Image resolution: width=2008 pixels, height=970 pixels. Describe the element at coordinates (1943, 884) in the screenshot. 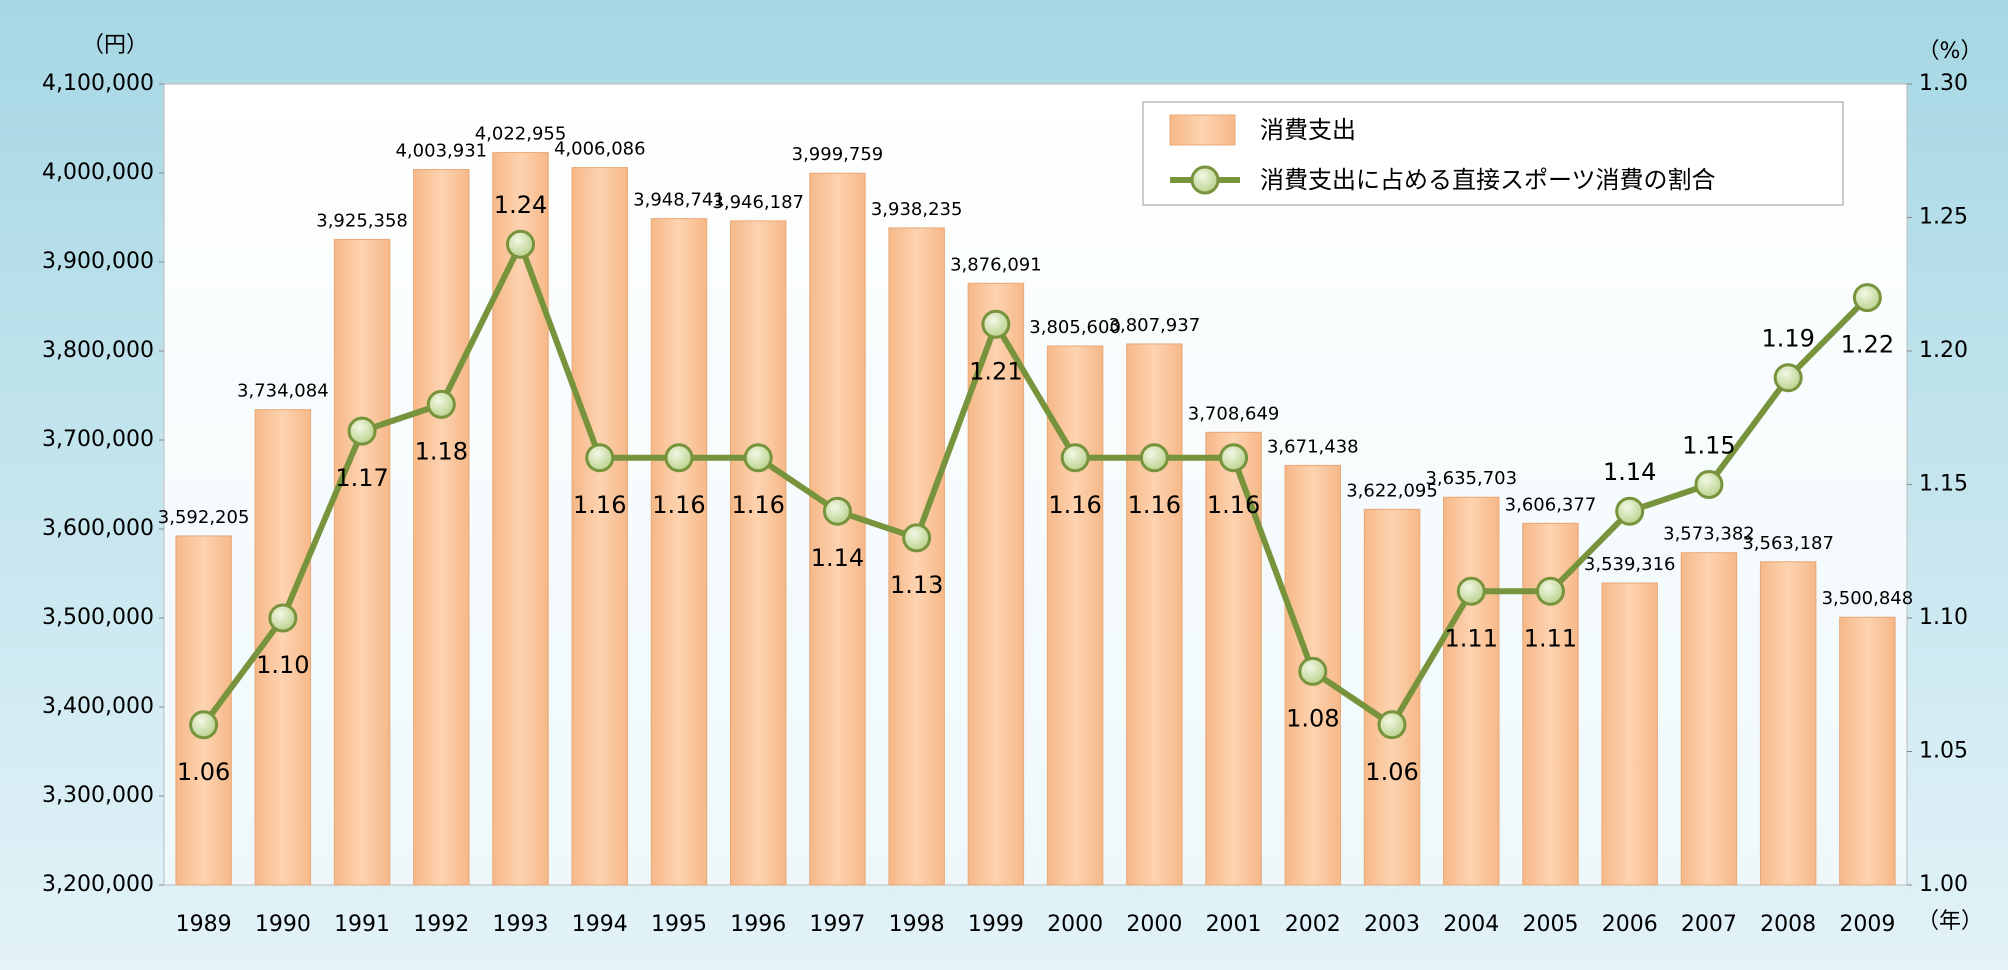

I see `y2-tick-label: 1.00` at that location.